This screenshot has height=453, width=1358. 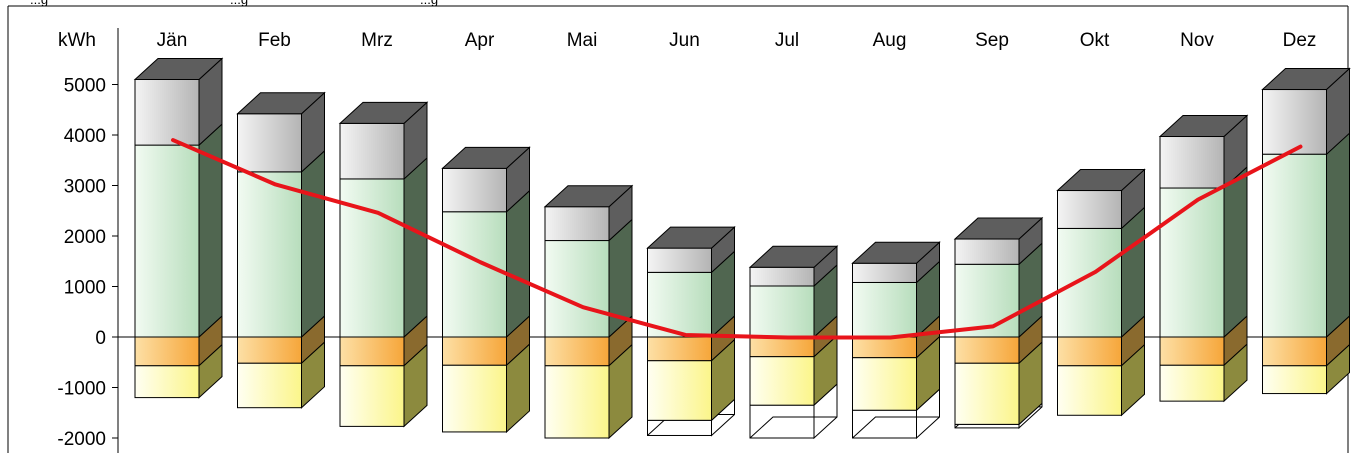 What do you see at coordinates (172, 40) in the screenshot?
I see `month-label: Jän` at bounding box center [172, 40].